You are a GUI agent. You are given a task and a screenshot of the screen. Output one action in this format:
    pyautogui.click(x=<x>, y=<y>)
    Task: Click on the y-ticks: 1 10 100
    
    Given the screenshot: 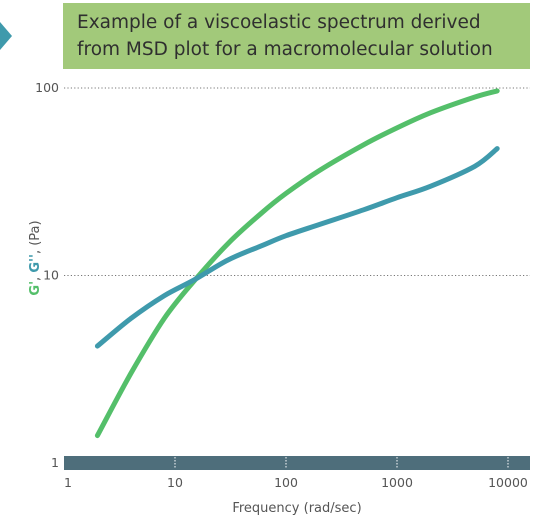 What is the action you would take?
    pyautogui.click(x=47, y=275)
    